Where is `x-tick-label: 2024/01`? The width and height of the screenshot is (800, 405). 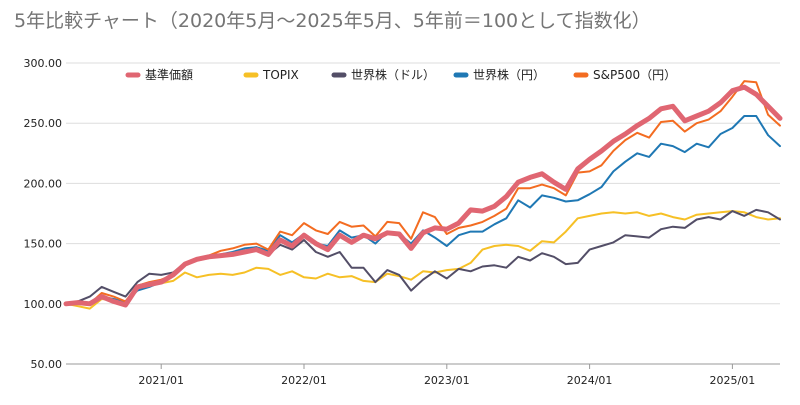 x-tick-label: 2024/01 is located at coordinates (590, 380).